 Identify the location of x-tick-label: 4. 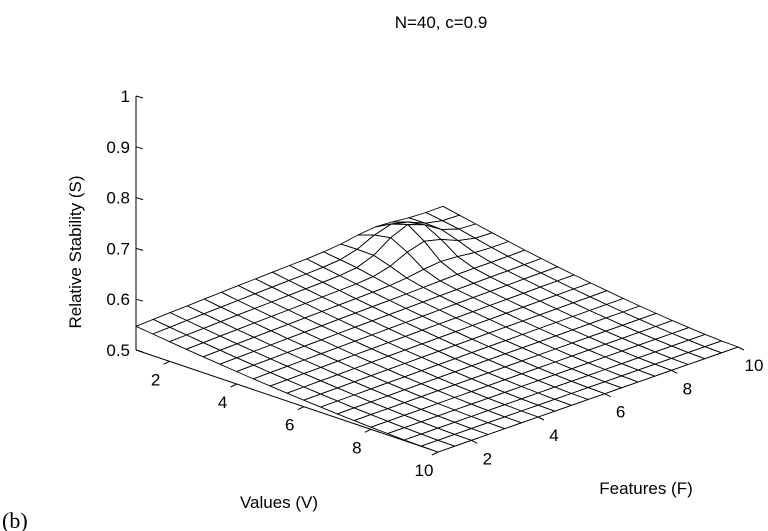
(222, 402).